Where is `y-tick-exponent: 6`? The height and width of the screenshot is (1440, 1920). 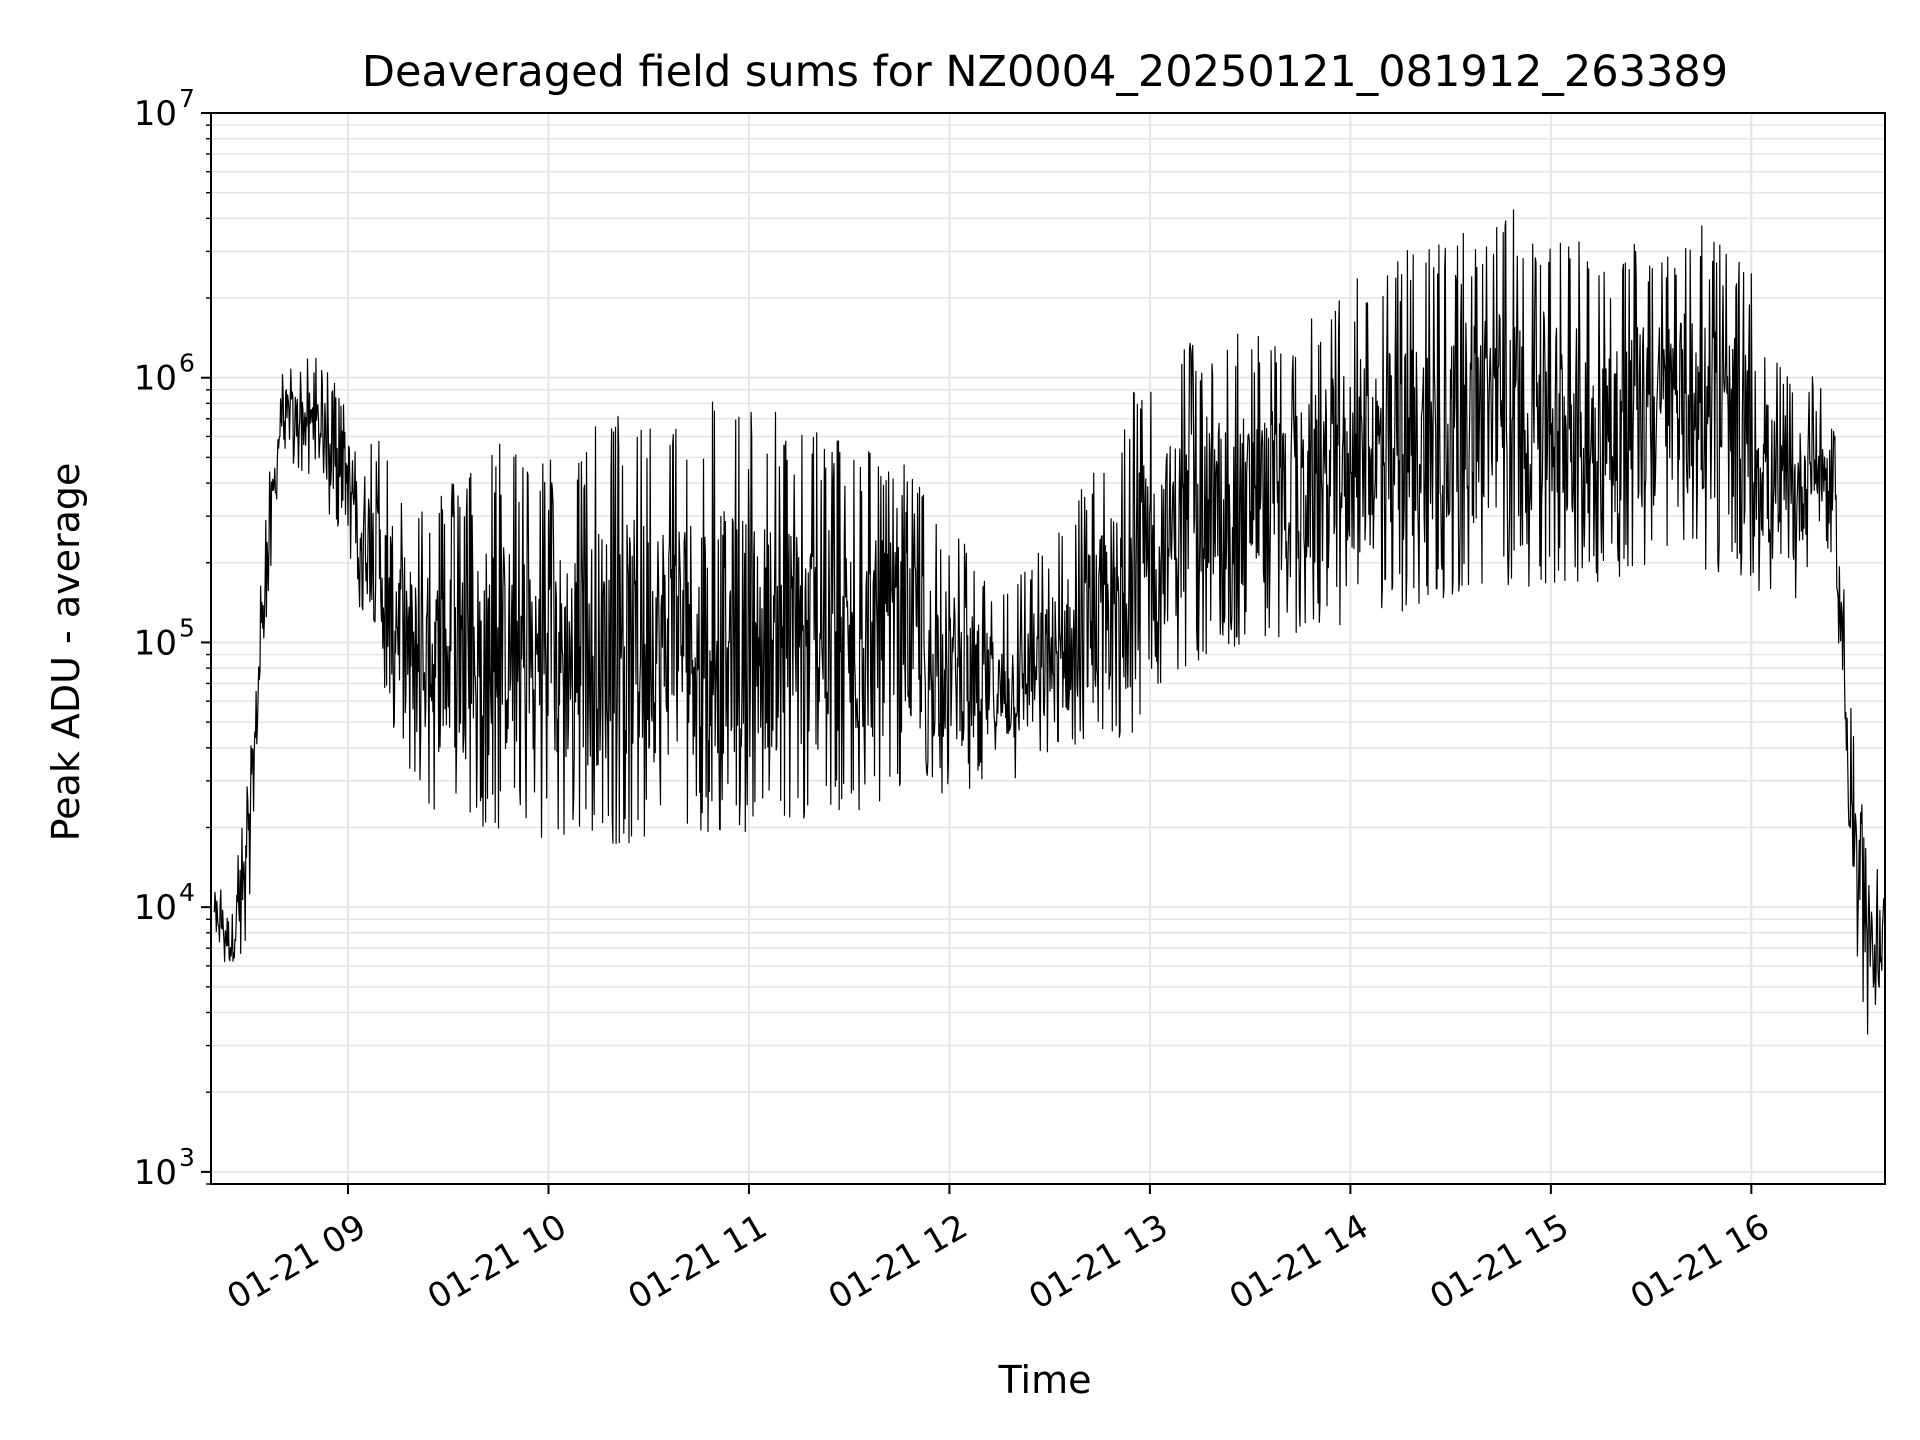 y-tick-exponent: 6 is located at coordinates (187, 363).